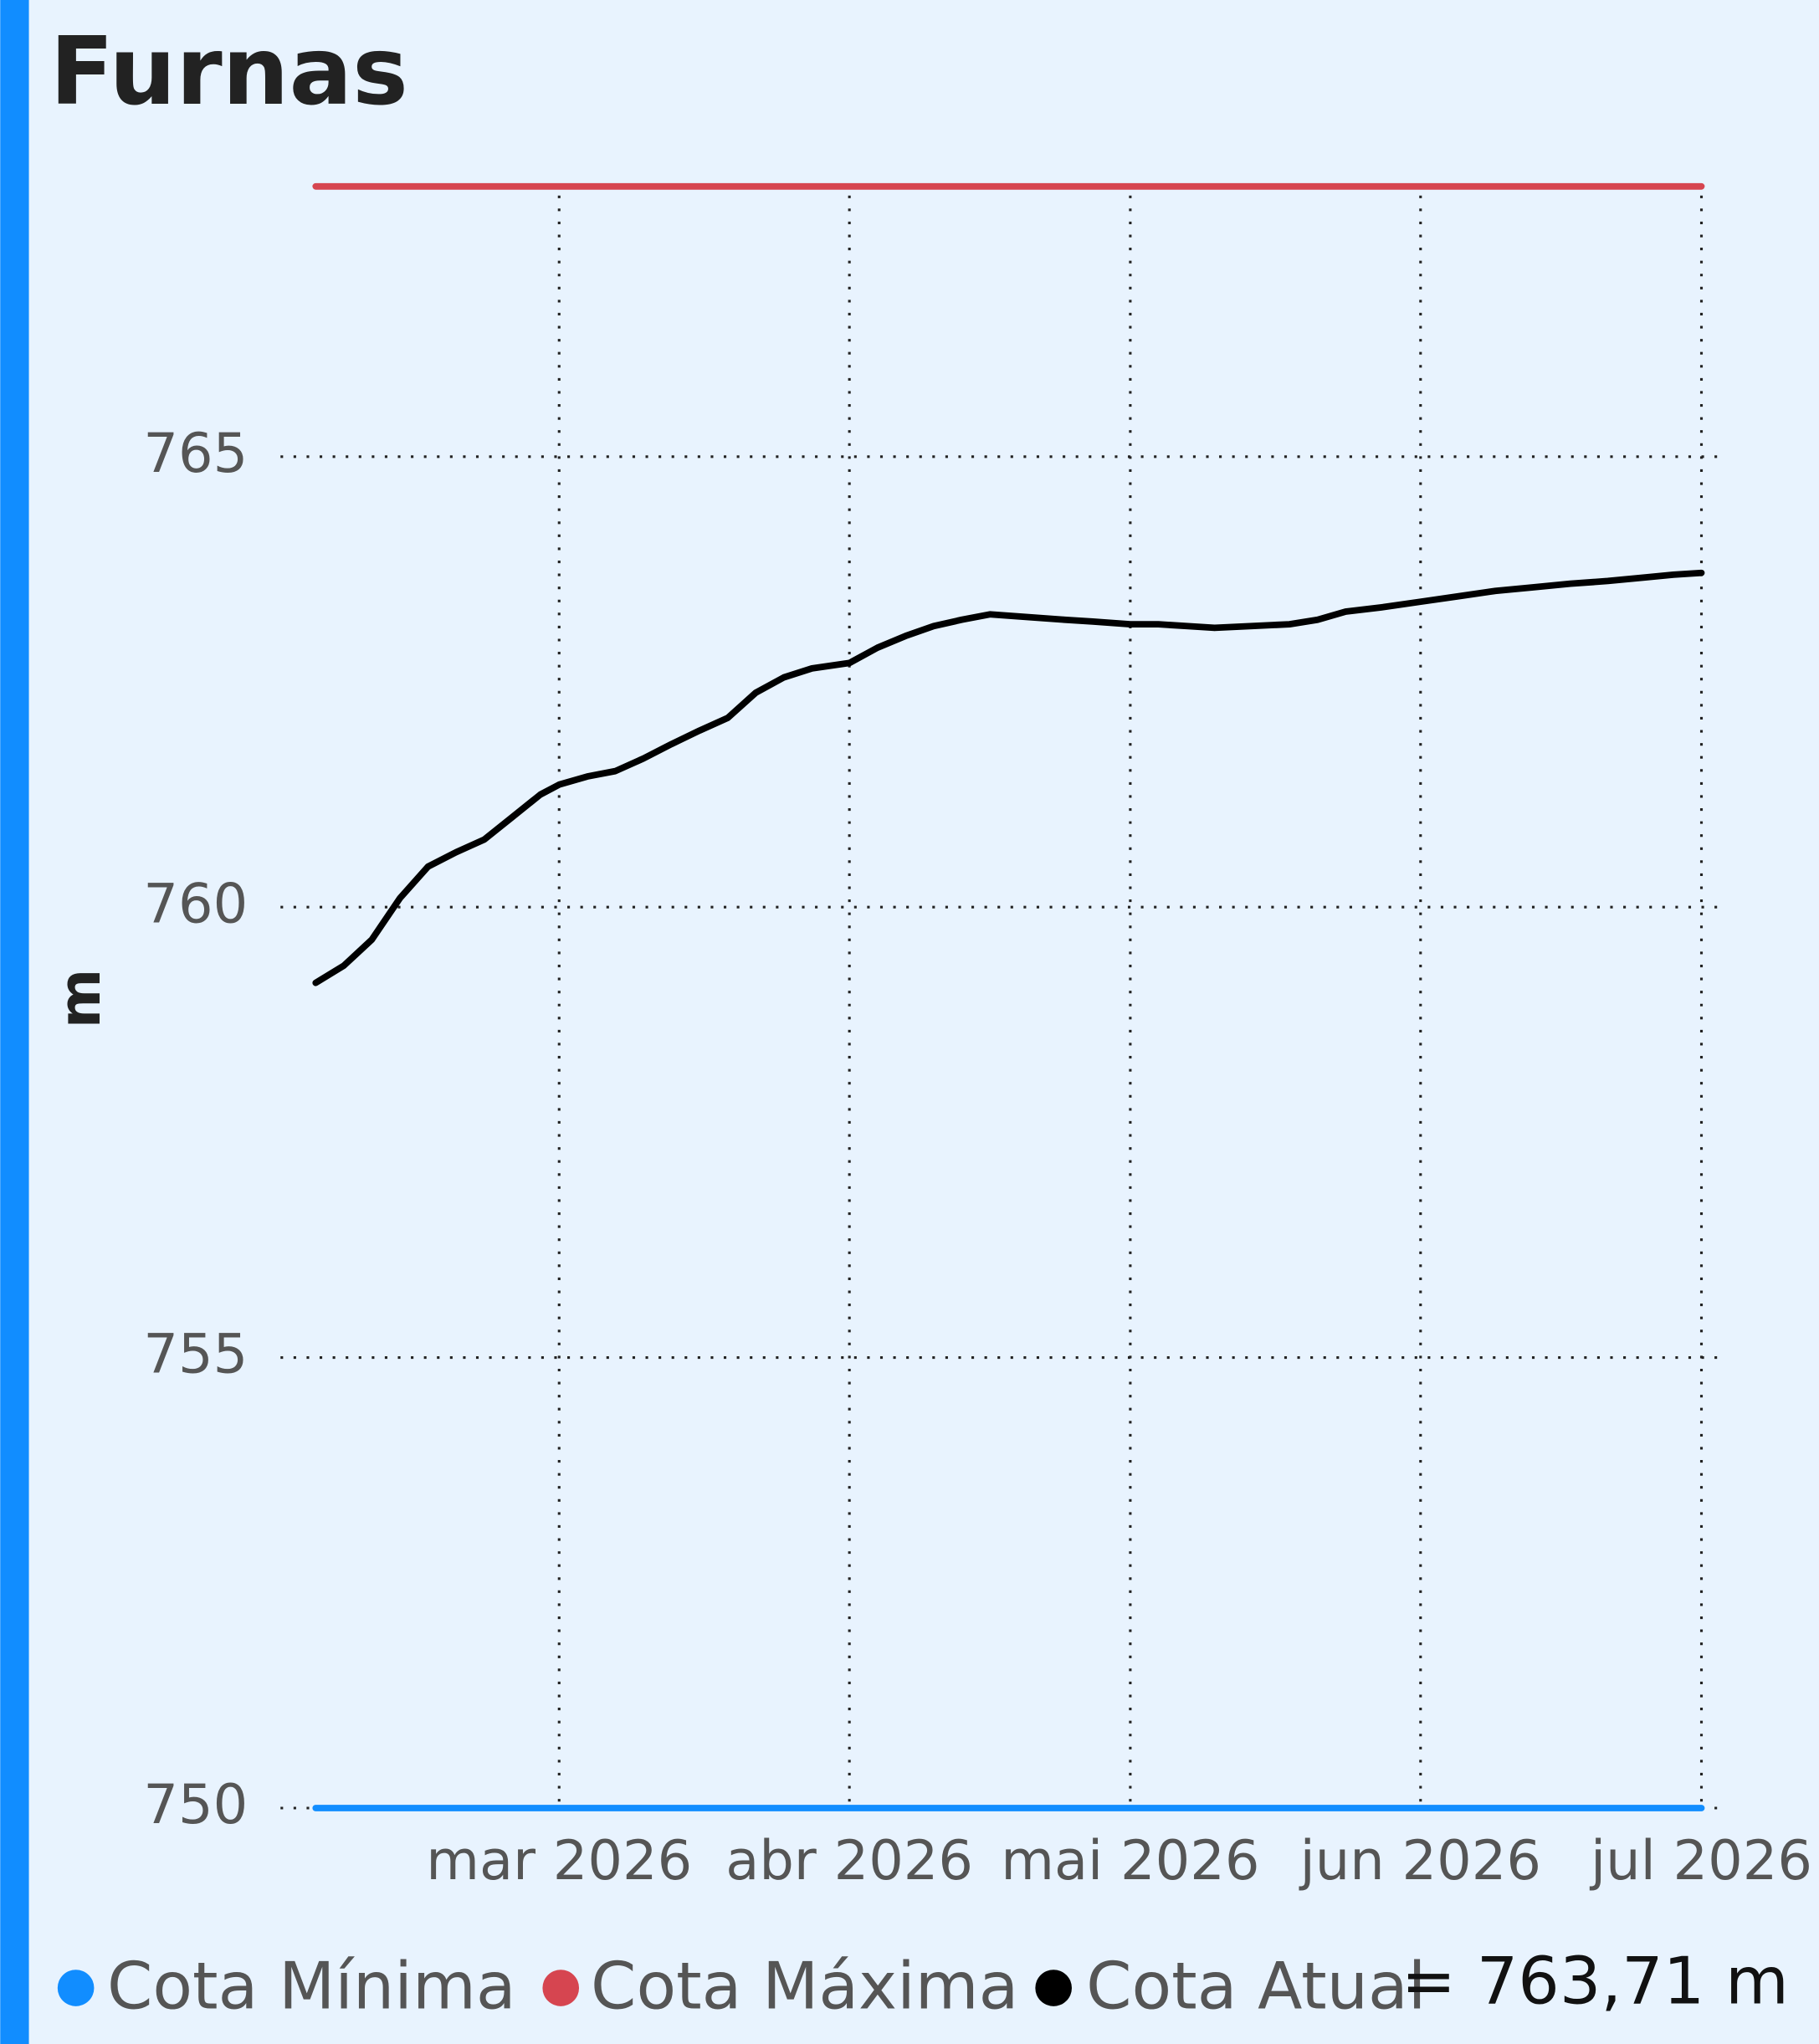 This screenshot has height=2044, width=1819. I want to click on x-tick-label: mai 2026, so click(1130, 1861).